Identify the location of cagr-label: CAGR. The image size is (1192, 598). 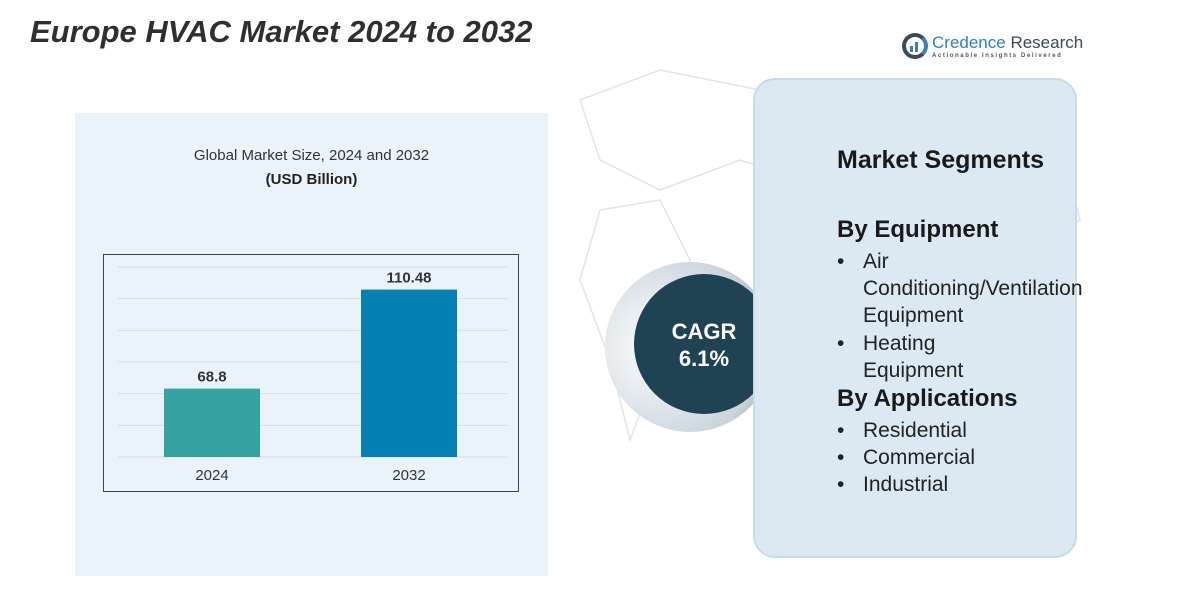
(704, 331).